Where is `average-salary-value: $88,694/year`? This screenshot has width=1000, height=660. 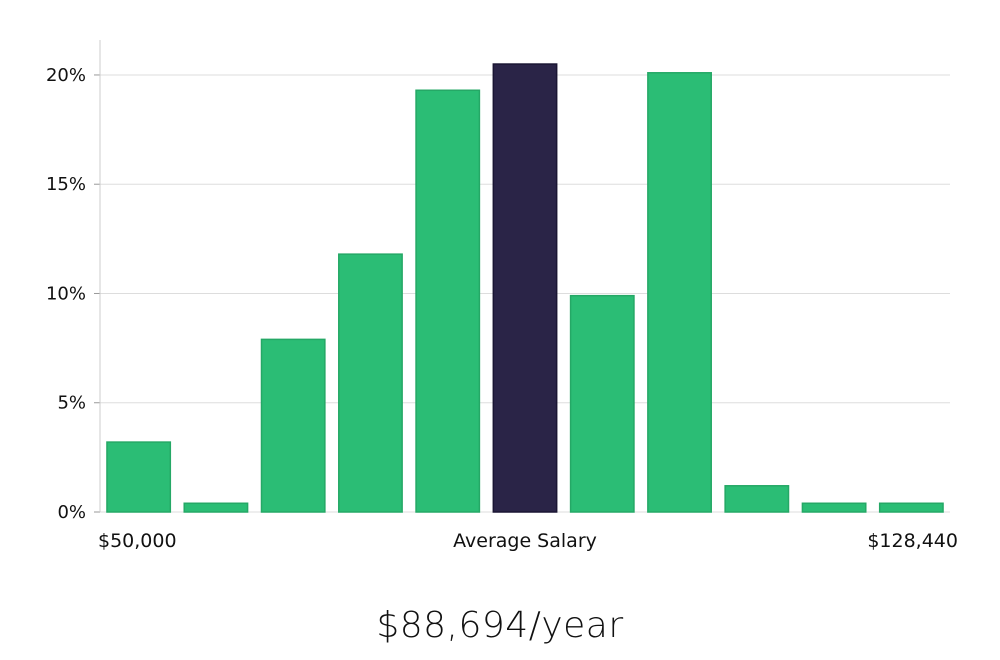
average-salary-value: $88,694/year is located at coordinates (500, 625).